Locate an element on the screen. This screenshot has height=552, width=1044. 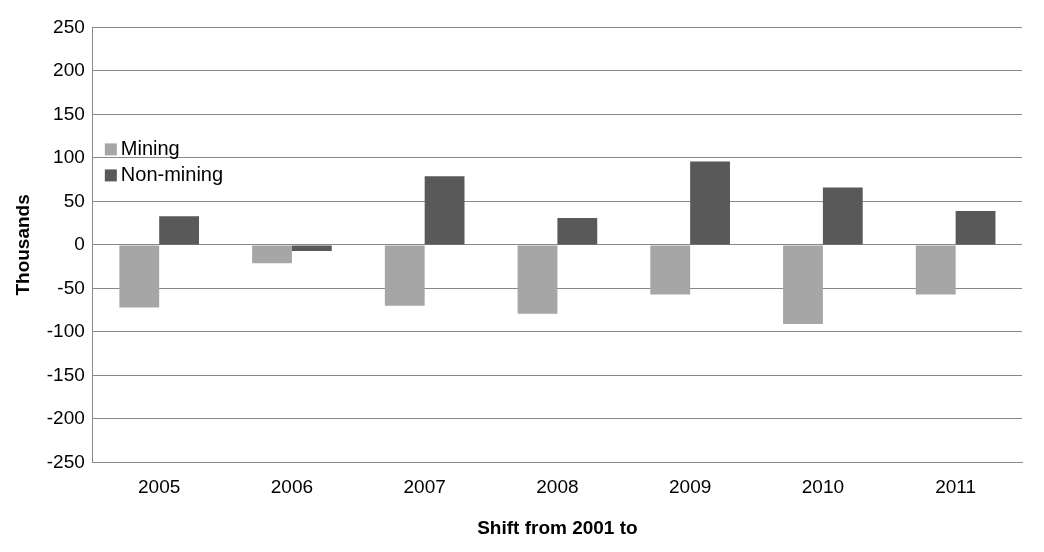
y-tick-label: 100 is located at coordinates (69, 157).